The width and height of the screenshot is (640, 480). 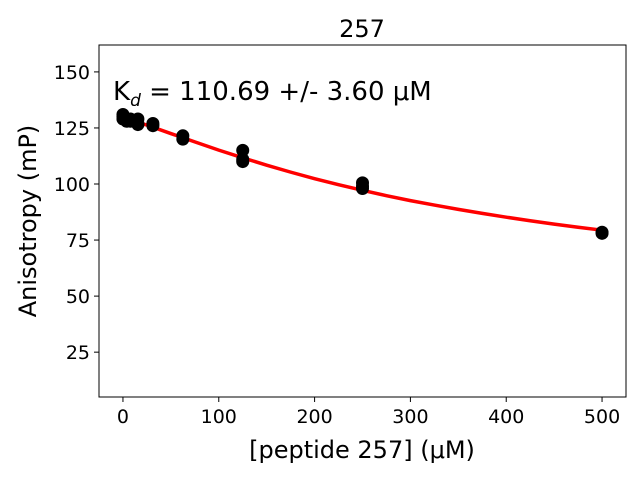 What do you see at coordinates (76, 213) in the screenshot?
I see `y-axis-ticks: 25 50 75 100 125 150` at bounding box center [76, 213].